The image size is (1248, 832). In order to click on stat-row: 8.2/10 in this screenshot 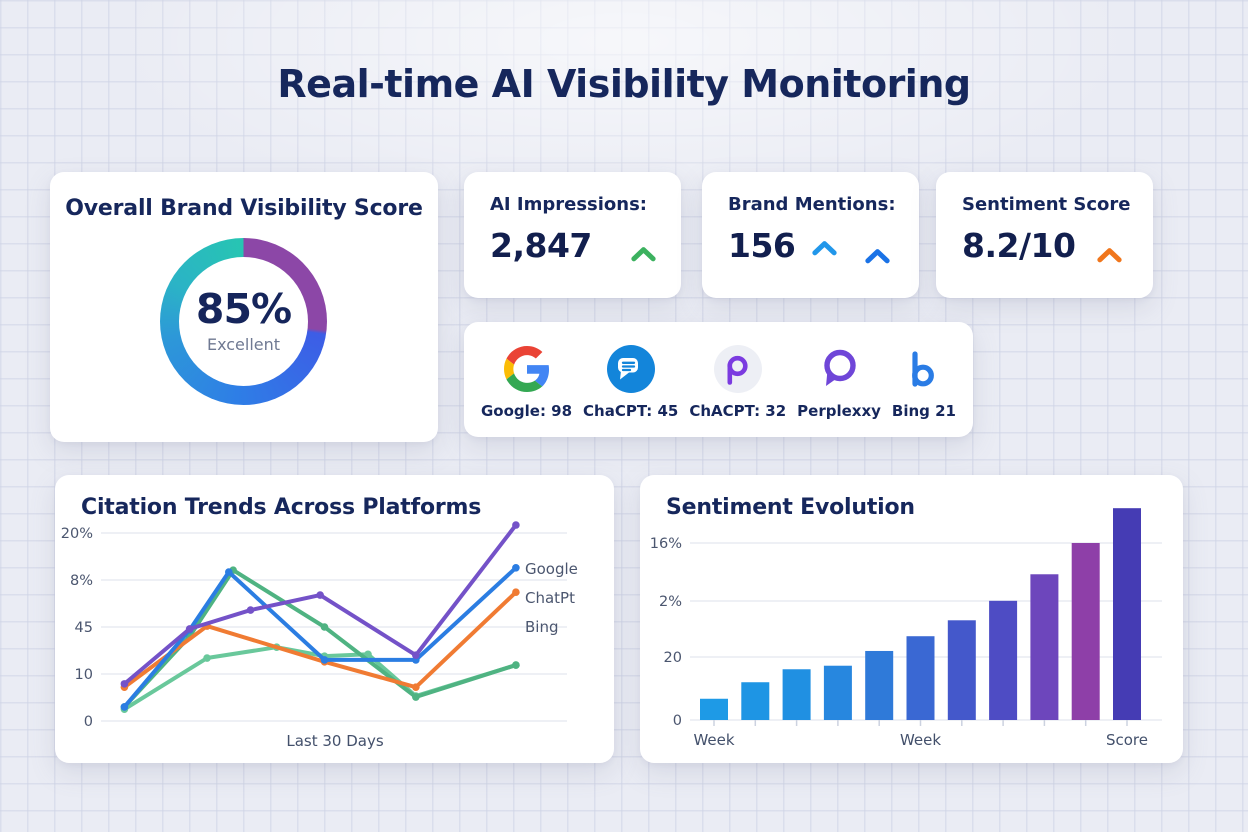, I will do `click(1050, 245)`.